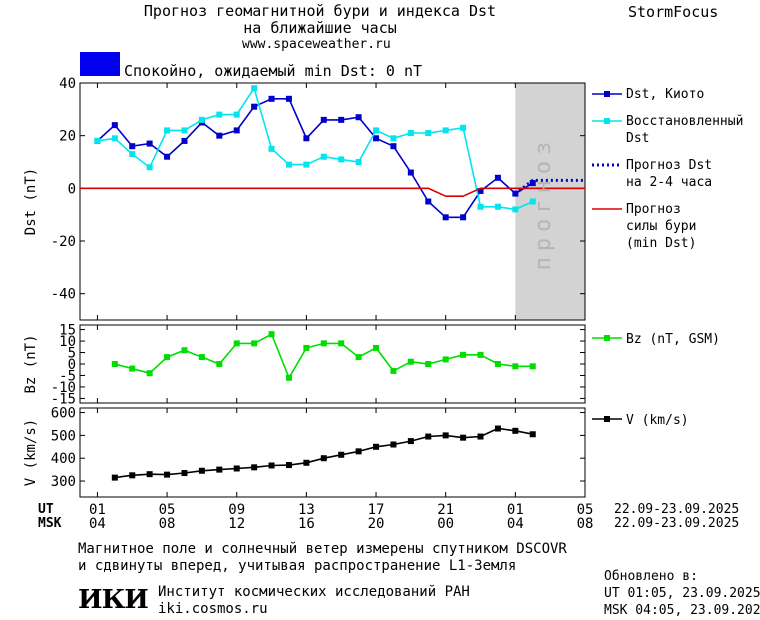 This screenshot has height=620, width=760. Describe the element at coordinates (236, 510) in the screenshot. I see `x-tick-label-ut: 09` at that location.